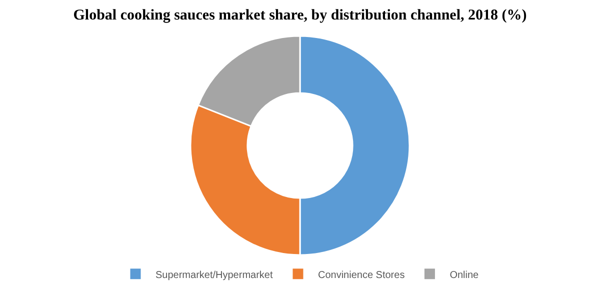 This screenshot has width=600, height=300. What do you see at coordinates (361, 275) in the screenshot?
I see `legend-label: Convinience Stores` at bounding box center [361, 275].